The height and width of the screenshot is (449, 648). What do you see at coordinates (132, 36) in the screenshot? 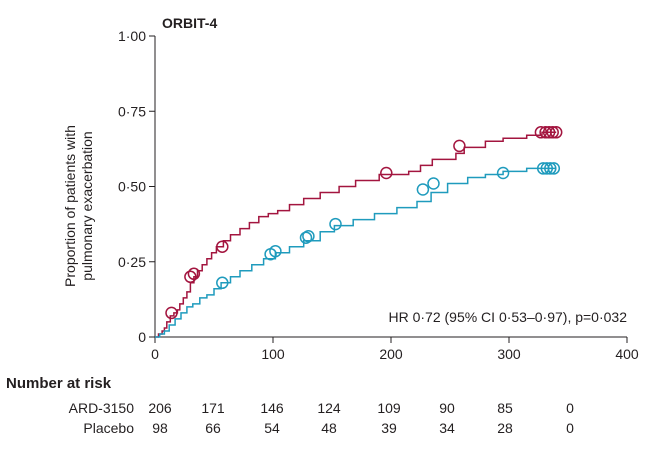
I see `y-tick-label: 1·00` at bounding box center [132, 36].